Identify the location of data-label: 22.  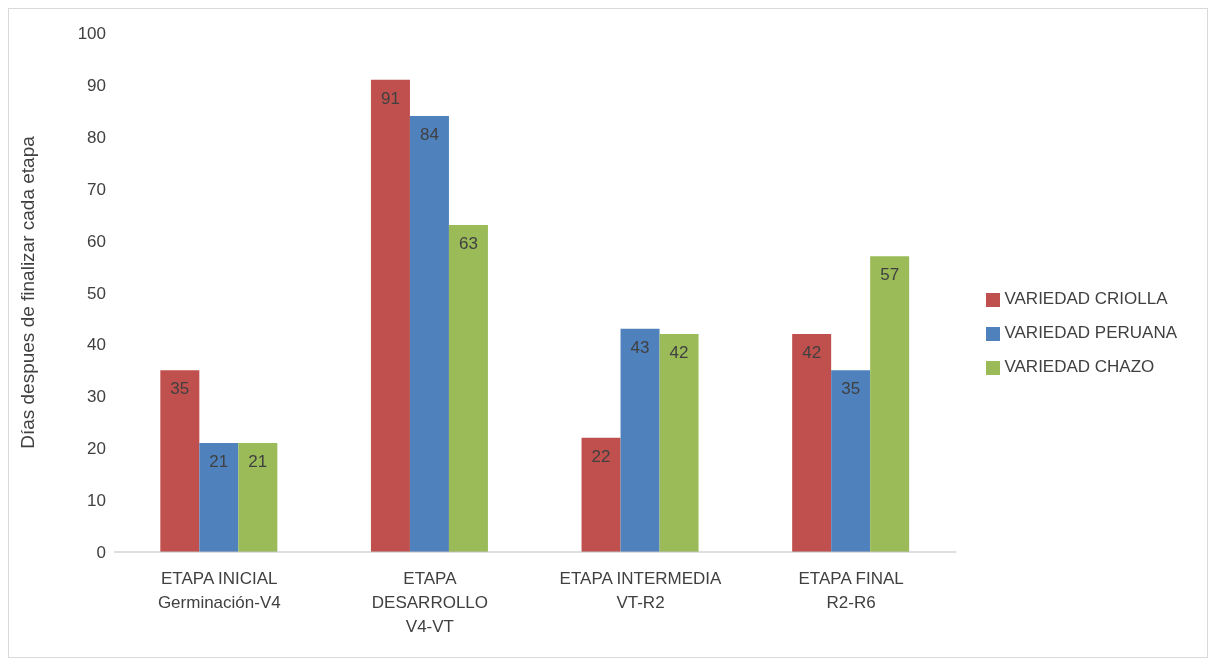
(601, 456).